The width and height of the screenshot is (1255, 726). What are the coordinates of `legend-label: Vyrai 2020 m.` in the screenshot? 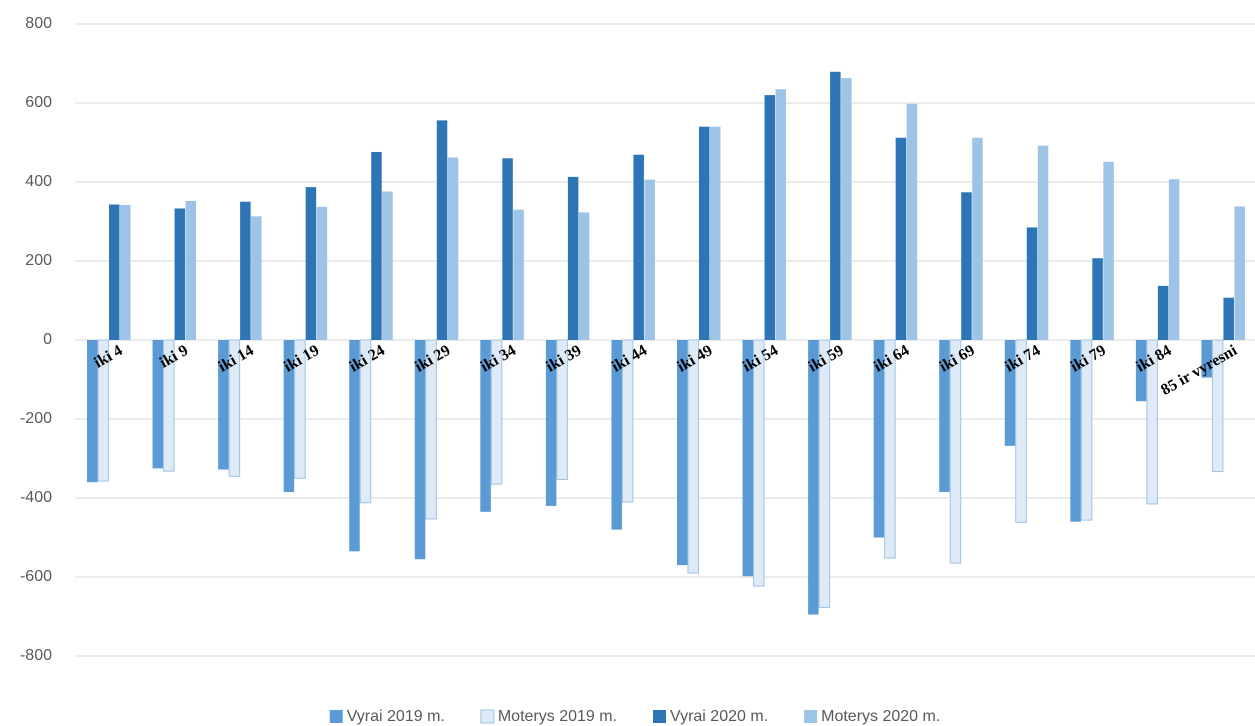 It's located at (719, 716).